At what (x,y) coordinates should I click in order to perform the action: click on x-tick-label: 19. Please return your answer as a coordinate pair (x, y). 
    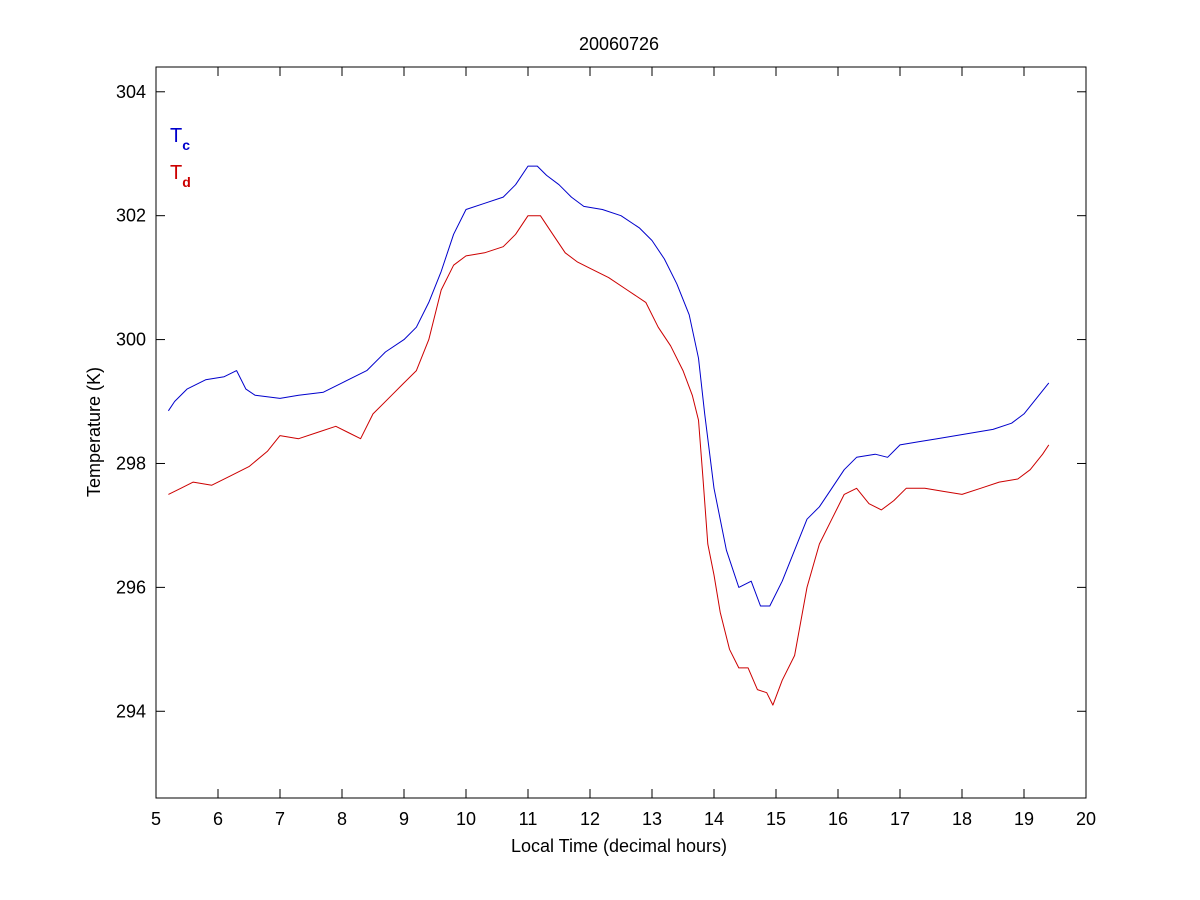
    Looking at the image, I should click on (1024, 819).